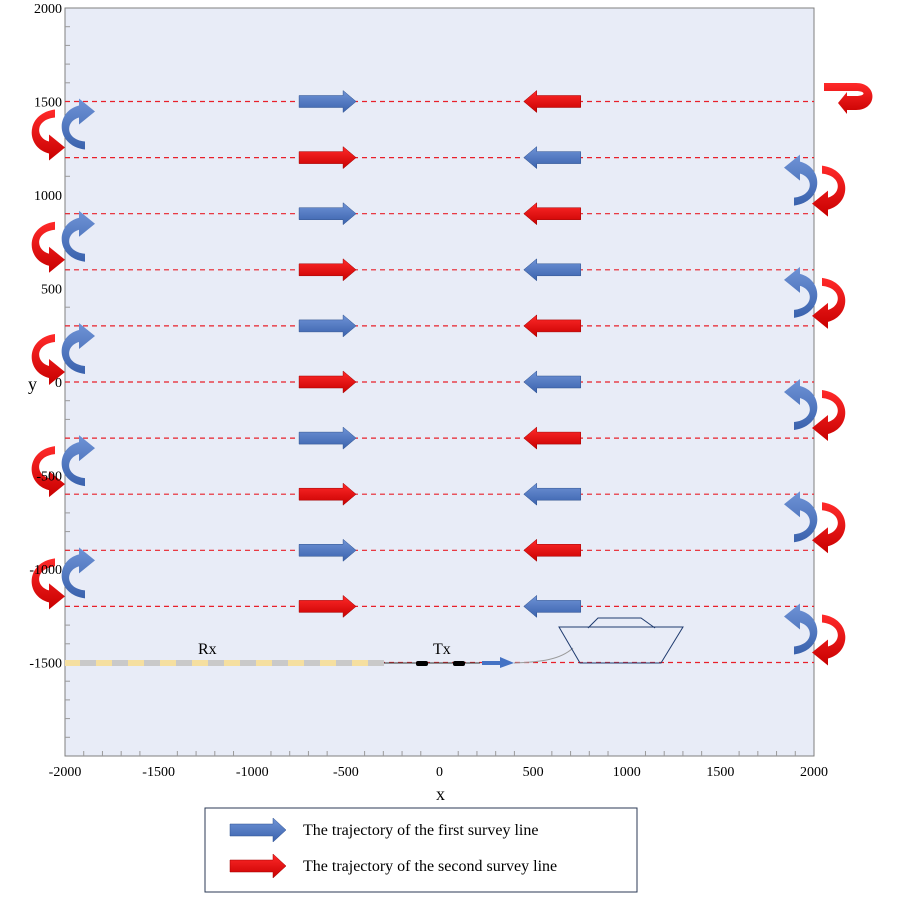 This screenshot has width=898, height=902. Describe the element at coordinates (207, 649) in the screenshot. I see `rx-label: Rx` at that location.